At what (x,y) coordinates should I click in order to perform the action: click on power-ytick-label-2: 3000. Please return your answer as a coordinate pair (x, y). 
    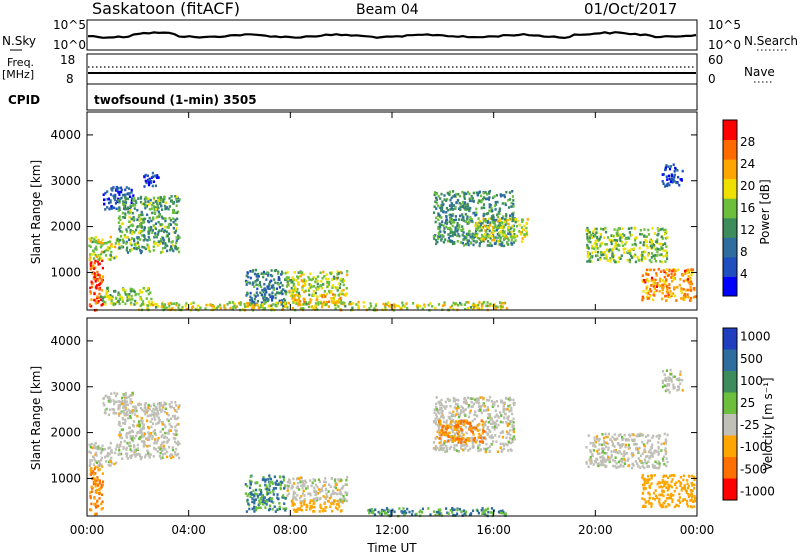
    Looking at the image, I should click on (65, 181).